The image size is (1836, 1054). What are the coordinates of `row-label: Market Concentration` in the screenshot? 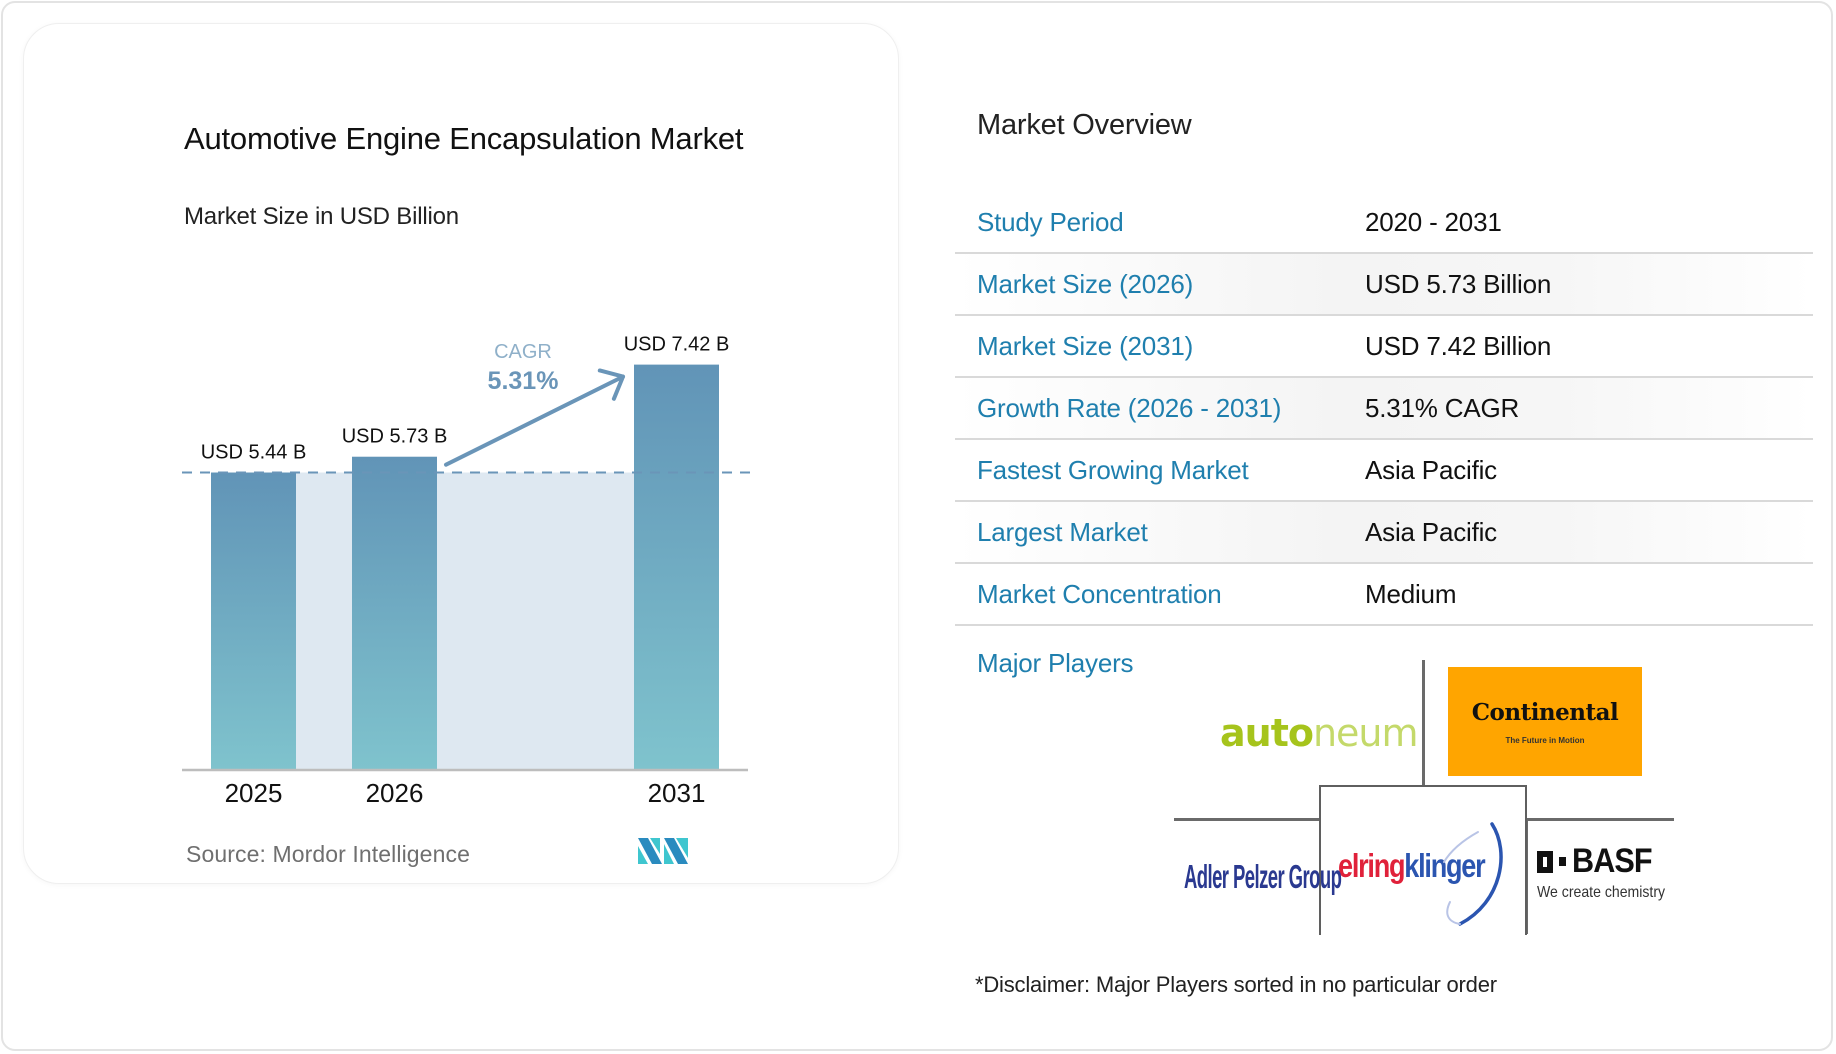 It's located at (1099, 593).